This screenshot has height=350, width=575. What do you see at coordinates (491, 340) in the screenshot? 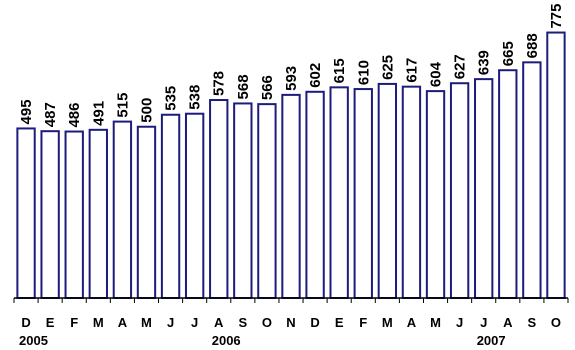
I see `year-label: 2007` at bounding box center [491, 340].